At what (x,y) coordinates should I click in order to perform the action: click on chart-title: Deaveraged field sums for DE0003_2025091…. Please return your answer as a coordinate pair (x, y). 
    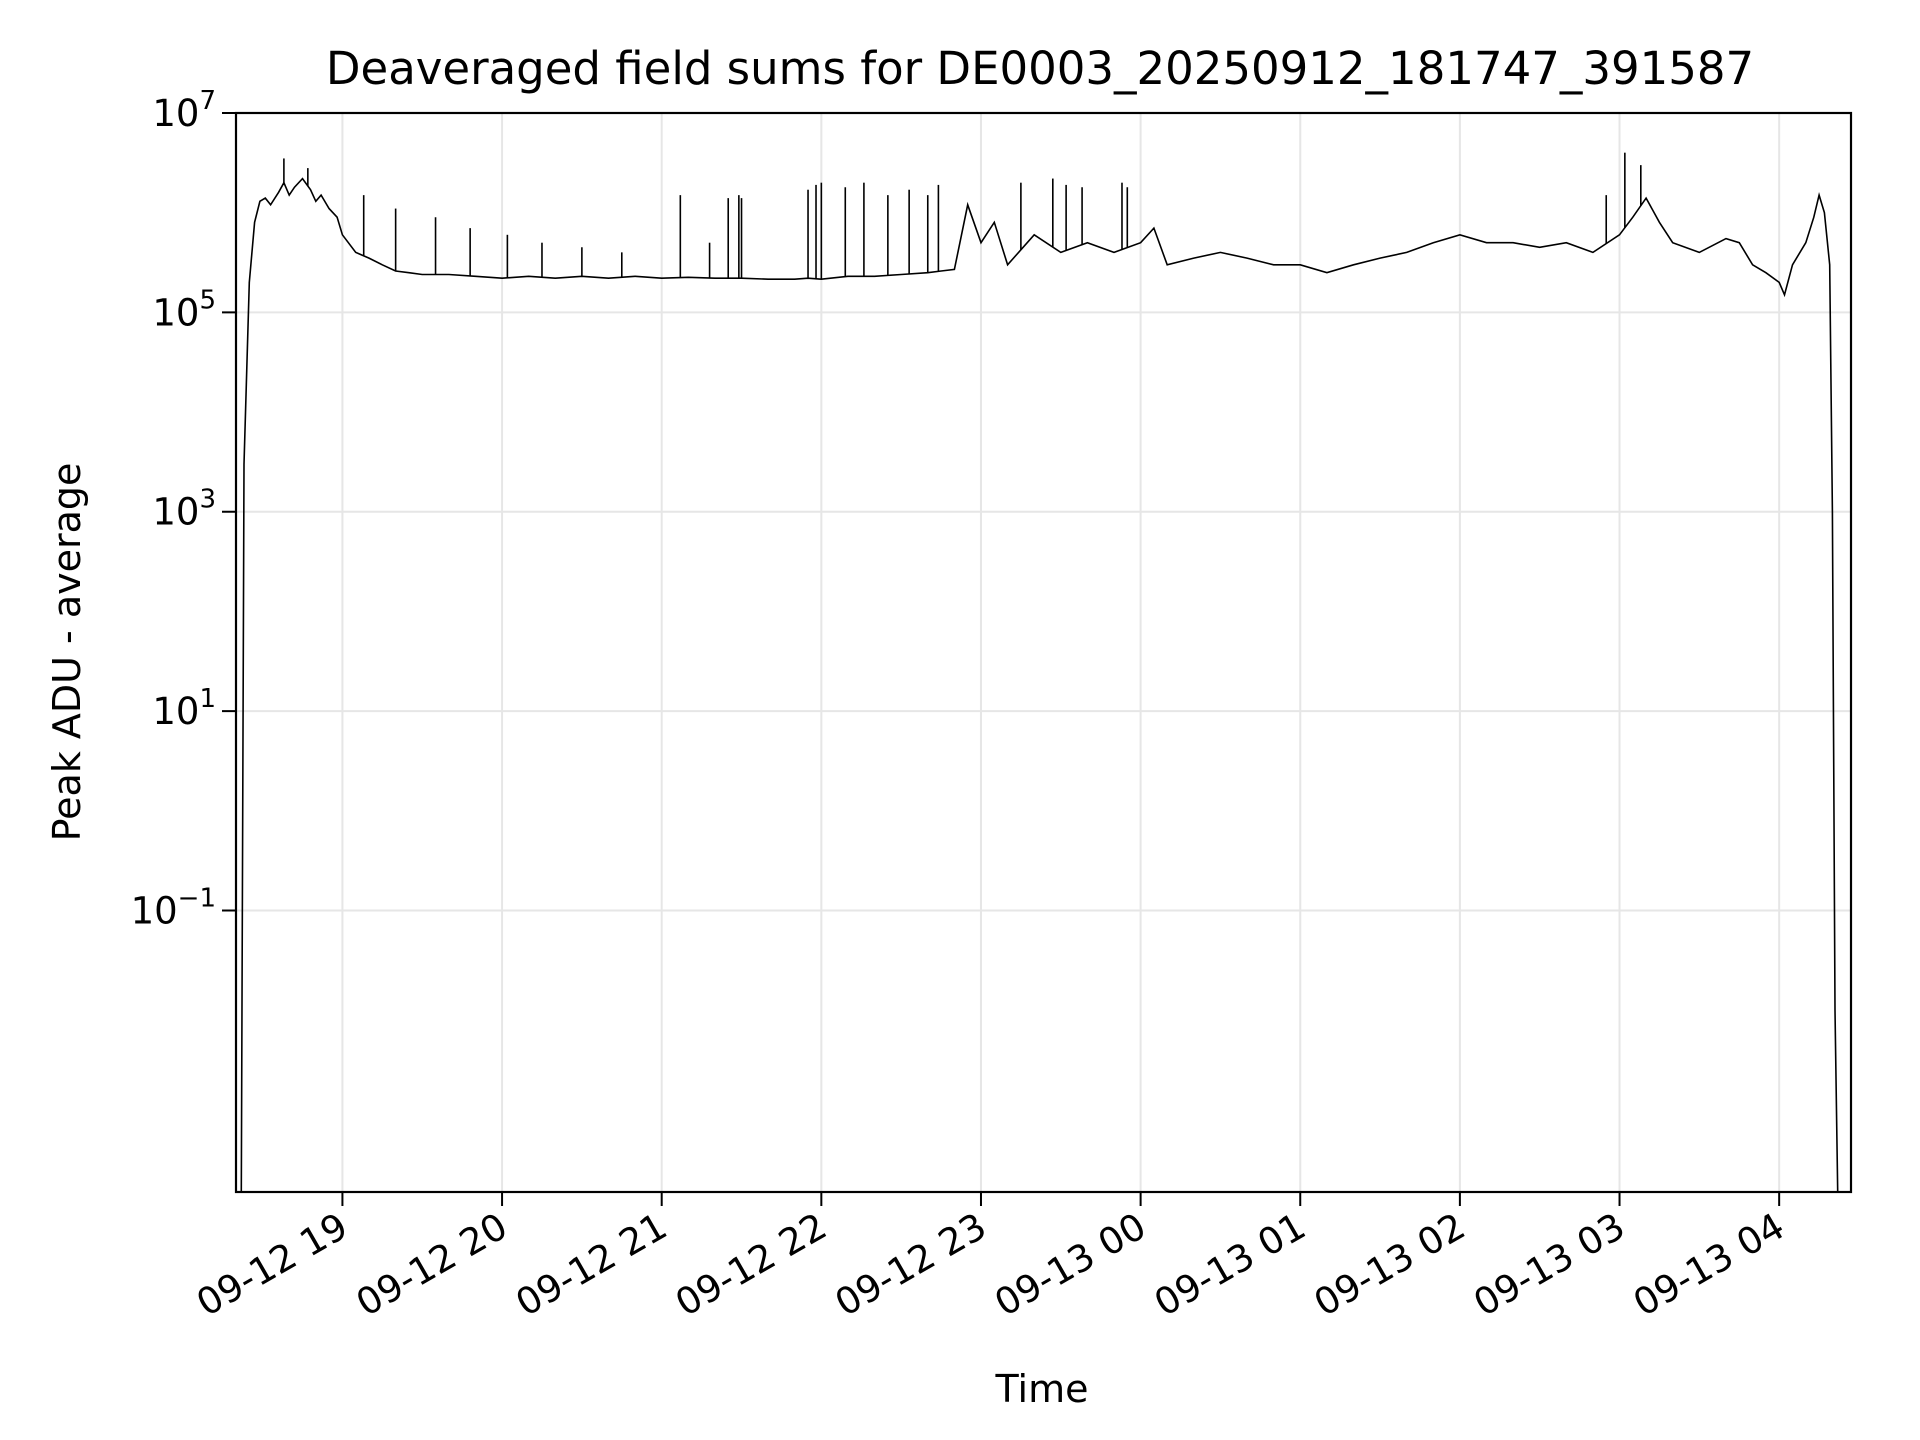
    Looking at the image, I should click on (1040, 68).